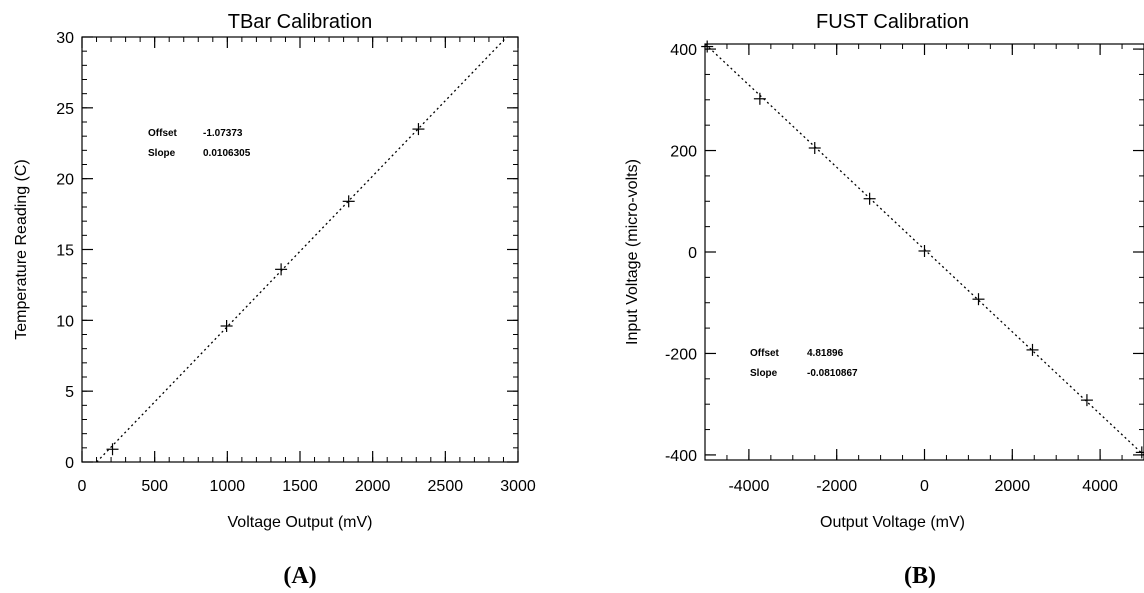  Describe the element at coordinates (300, 522) in the screenshot. I see `x-axis-label: Voltage Output (mV)` at that location.